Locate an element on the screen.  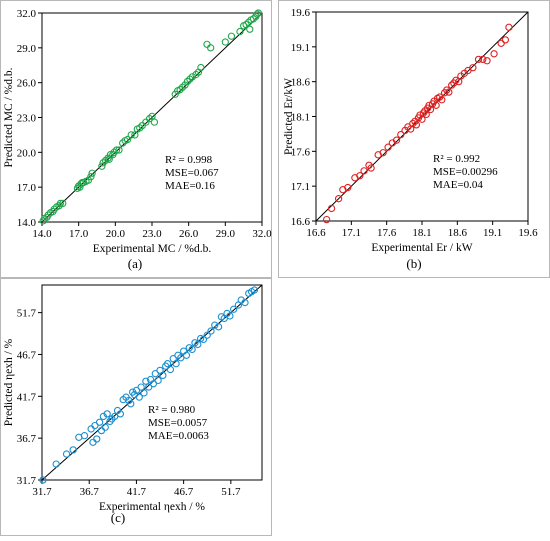
y-tick-label: 29.0 is located at coordinates (27, 49).